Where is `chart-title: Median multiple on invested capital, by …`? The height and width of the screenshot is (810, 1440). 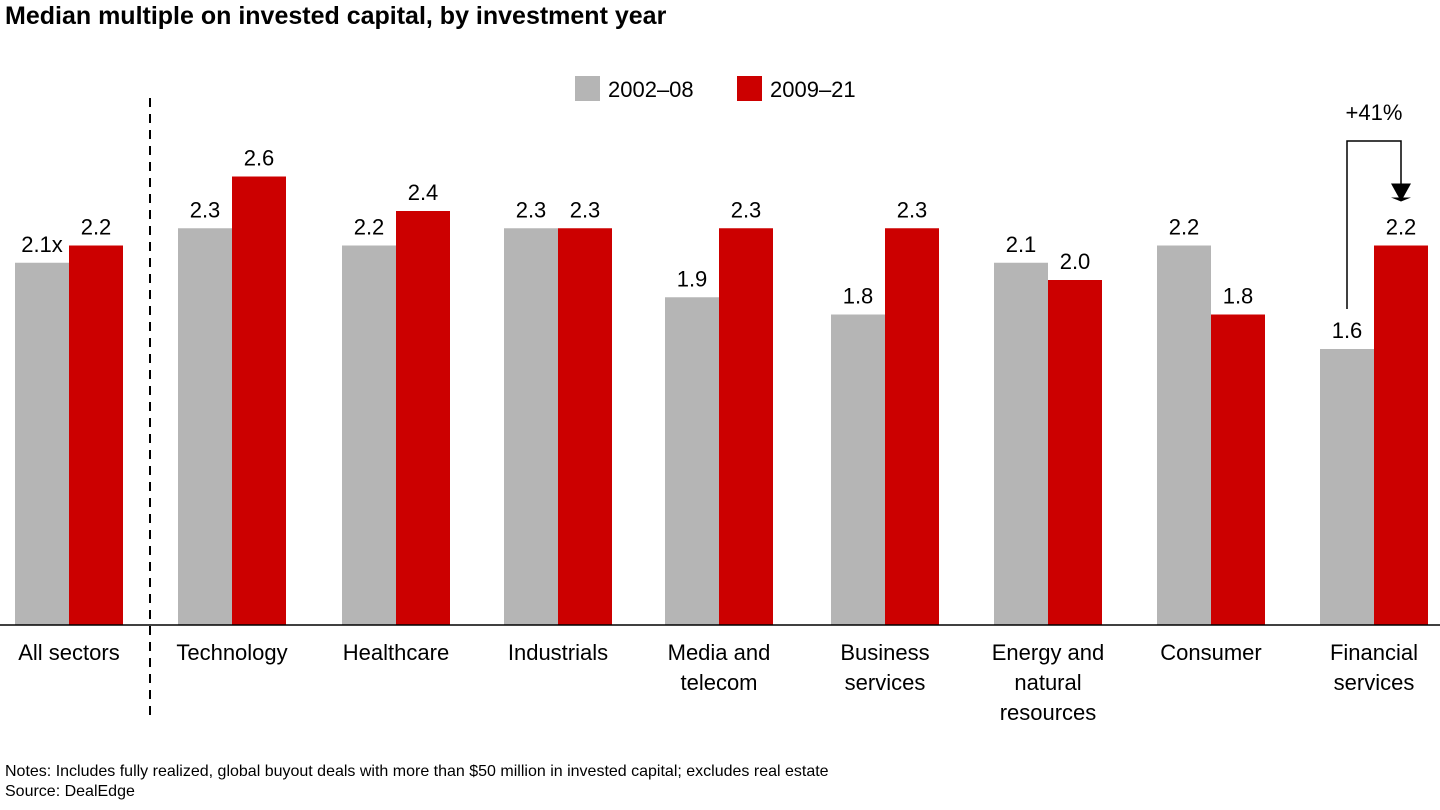
chart-title: Median multiple on invested capital, by … is located at coordinates (336, 16).